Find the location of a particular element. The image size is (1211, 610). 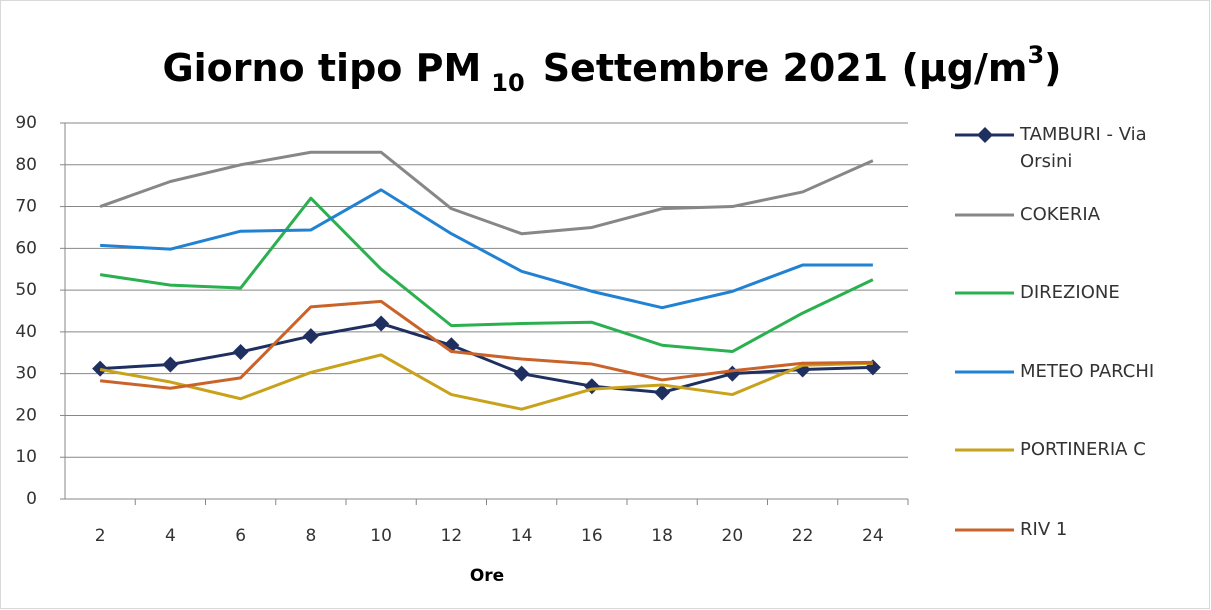

x-tick-label: 6 is located at coordinates (240, 536).